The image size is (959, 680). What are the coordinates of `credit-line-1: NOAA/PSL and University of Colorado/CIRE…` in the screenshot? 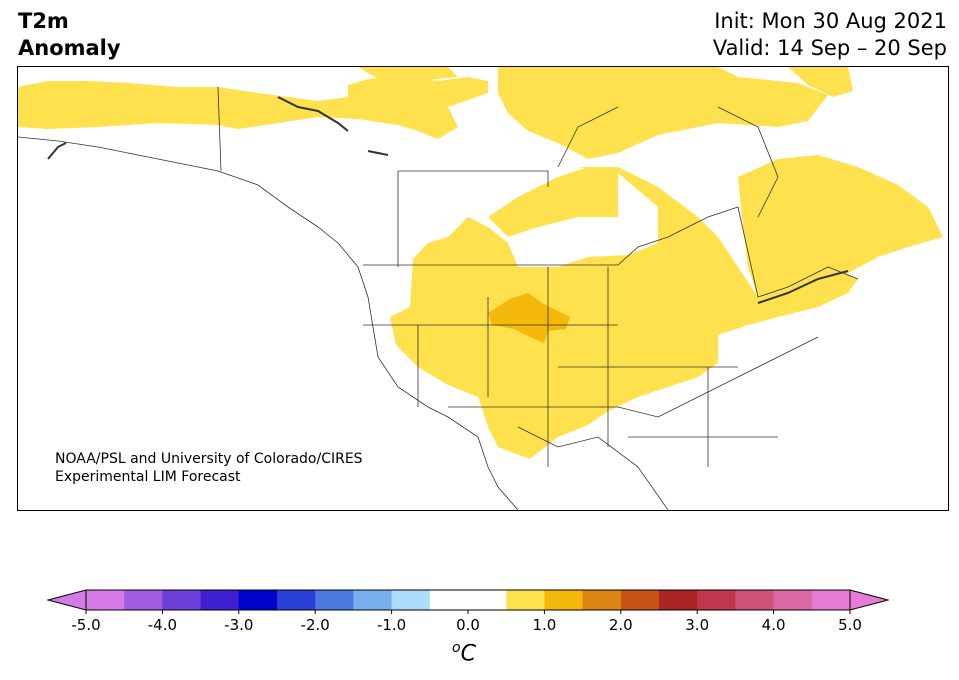 It's located at (209, 459).